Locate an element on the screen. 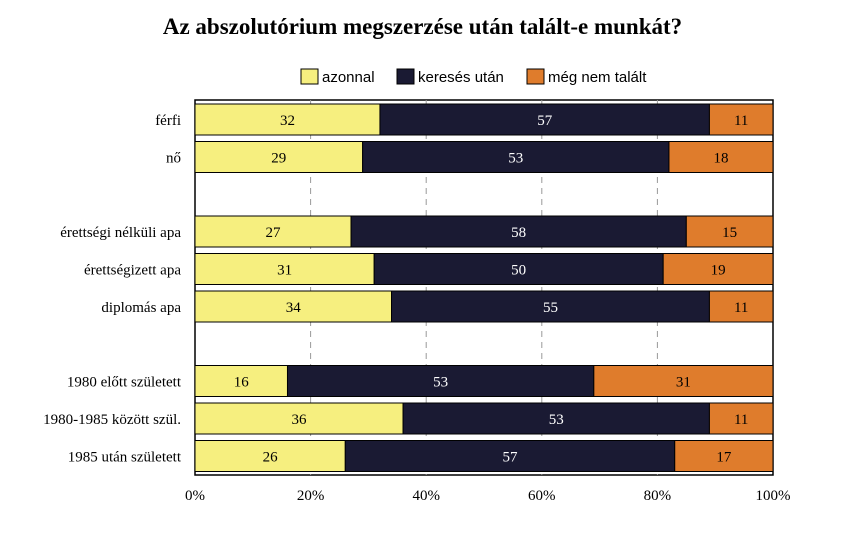 The image size is (845, 534). data-label: 17 is located at coordinates (724, 458).